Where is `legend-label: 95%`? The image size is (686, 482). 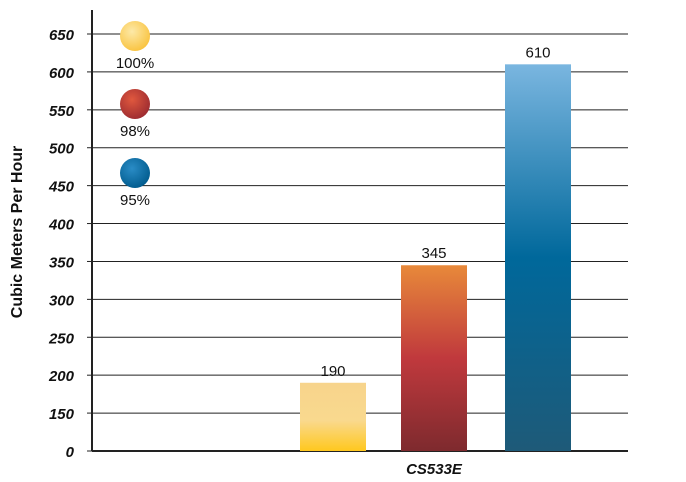
legend-label: 95% is located at coordinates (135, 200).